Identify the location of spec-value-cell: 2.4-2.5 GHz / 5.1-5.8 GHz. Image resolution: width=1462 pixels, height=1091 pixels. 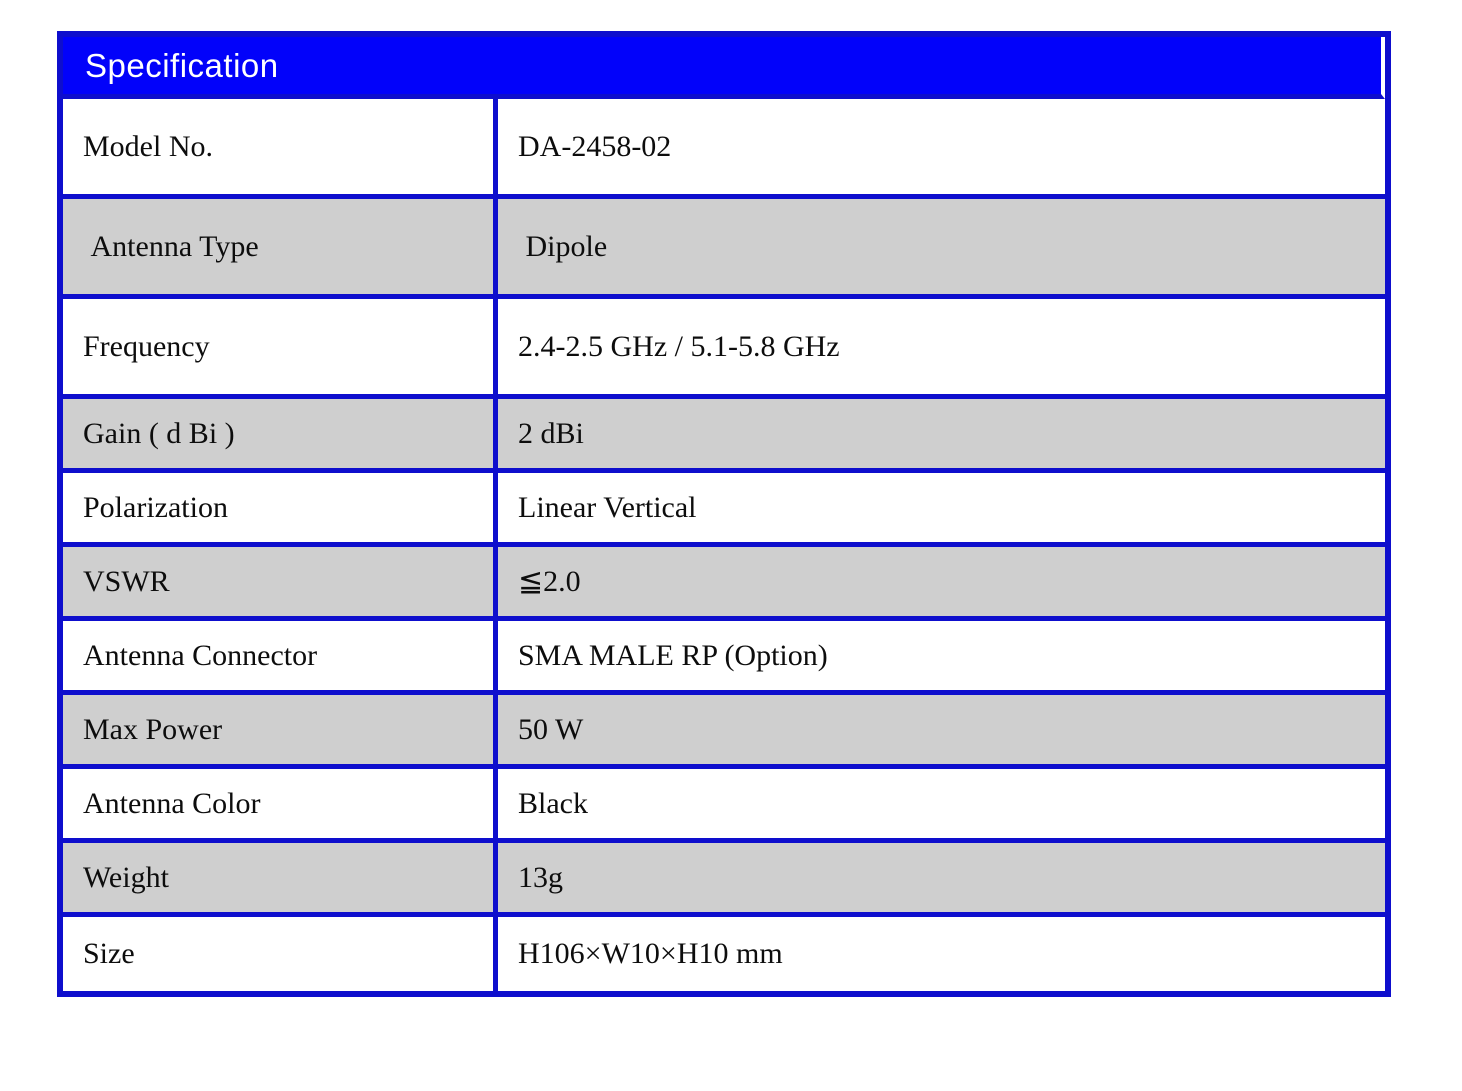
(679, 346).